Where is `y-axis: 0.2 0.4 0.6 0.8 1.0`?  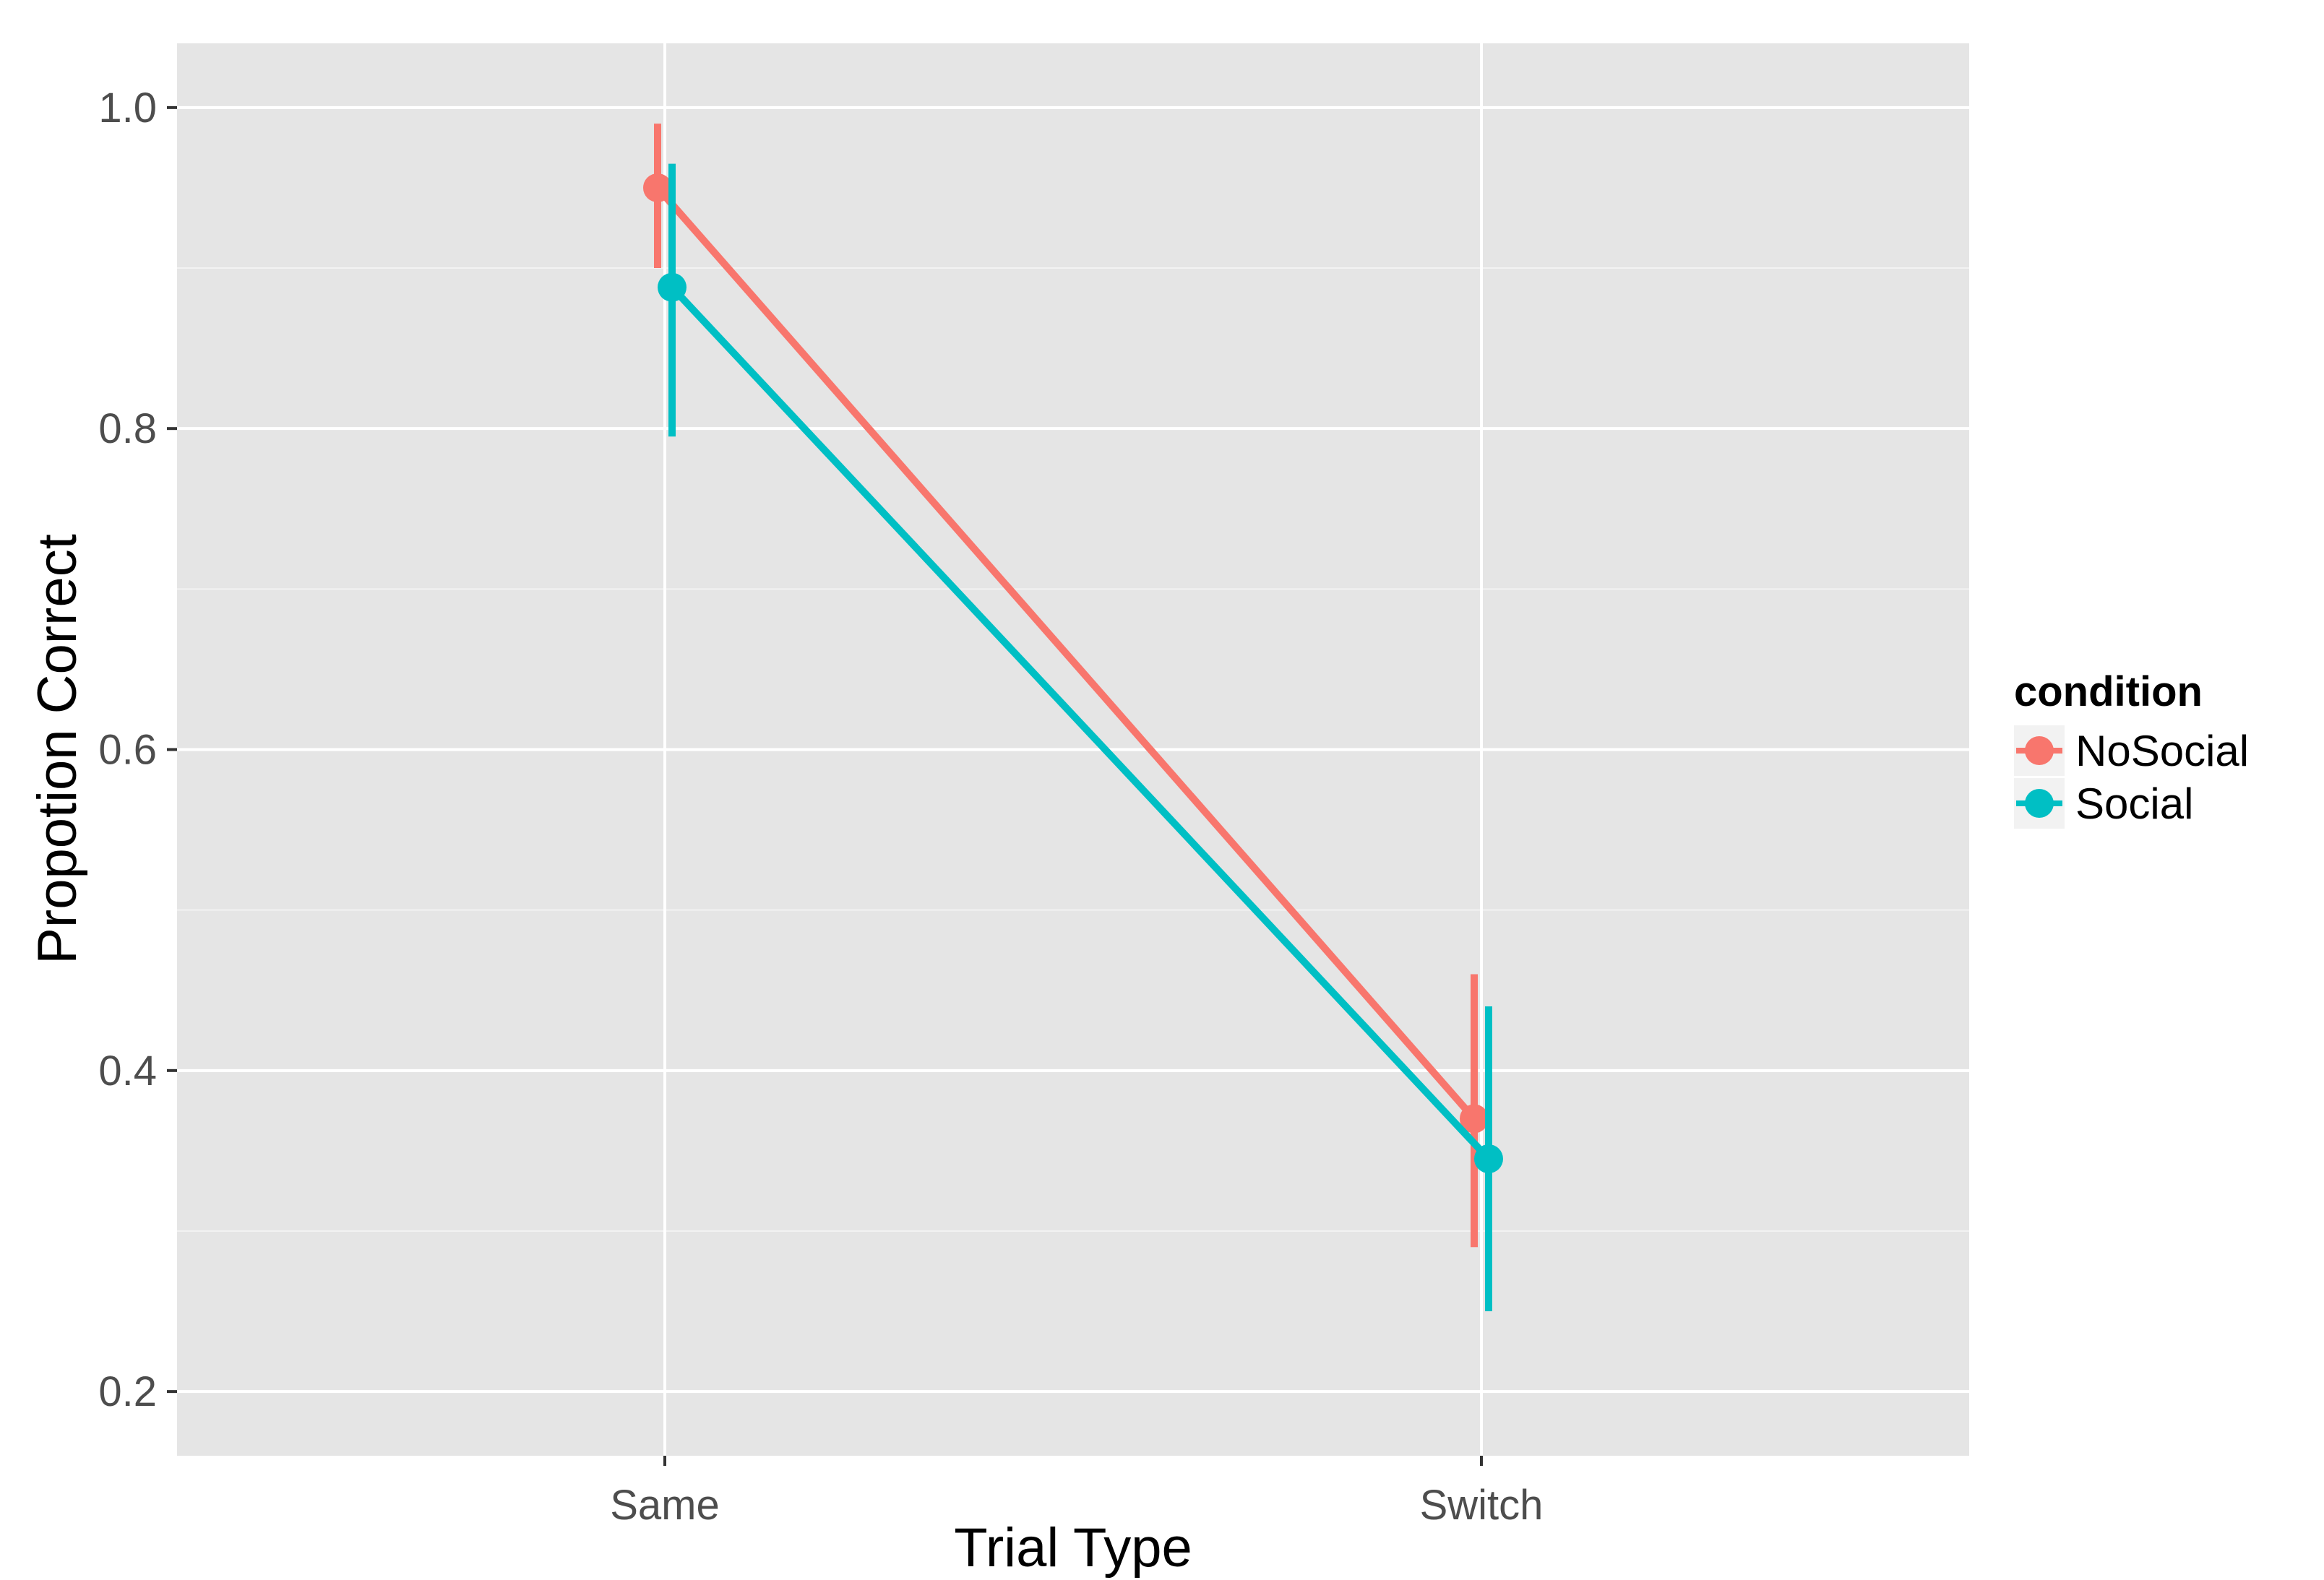 y-axis: 0.2 0.4 0.6 0.8 1.0 is located at coordinates (137, 750).